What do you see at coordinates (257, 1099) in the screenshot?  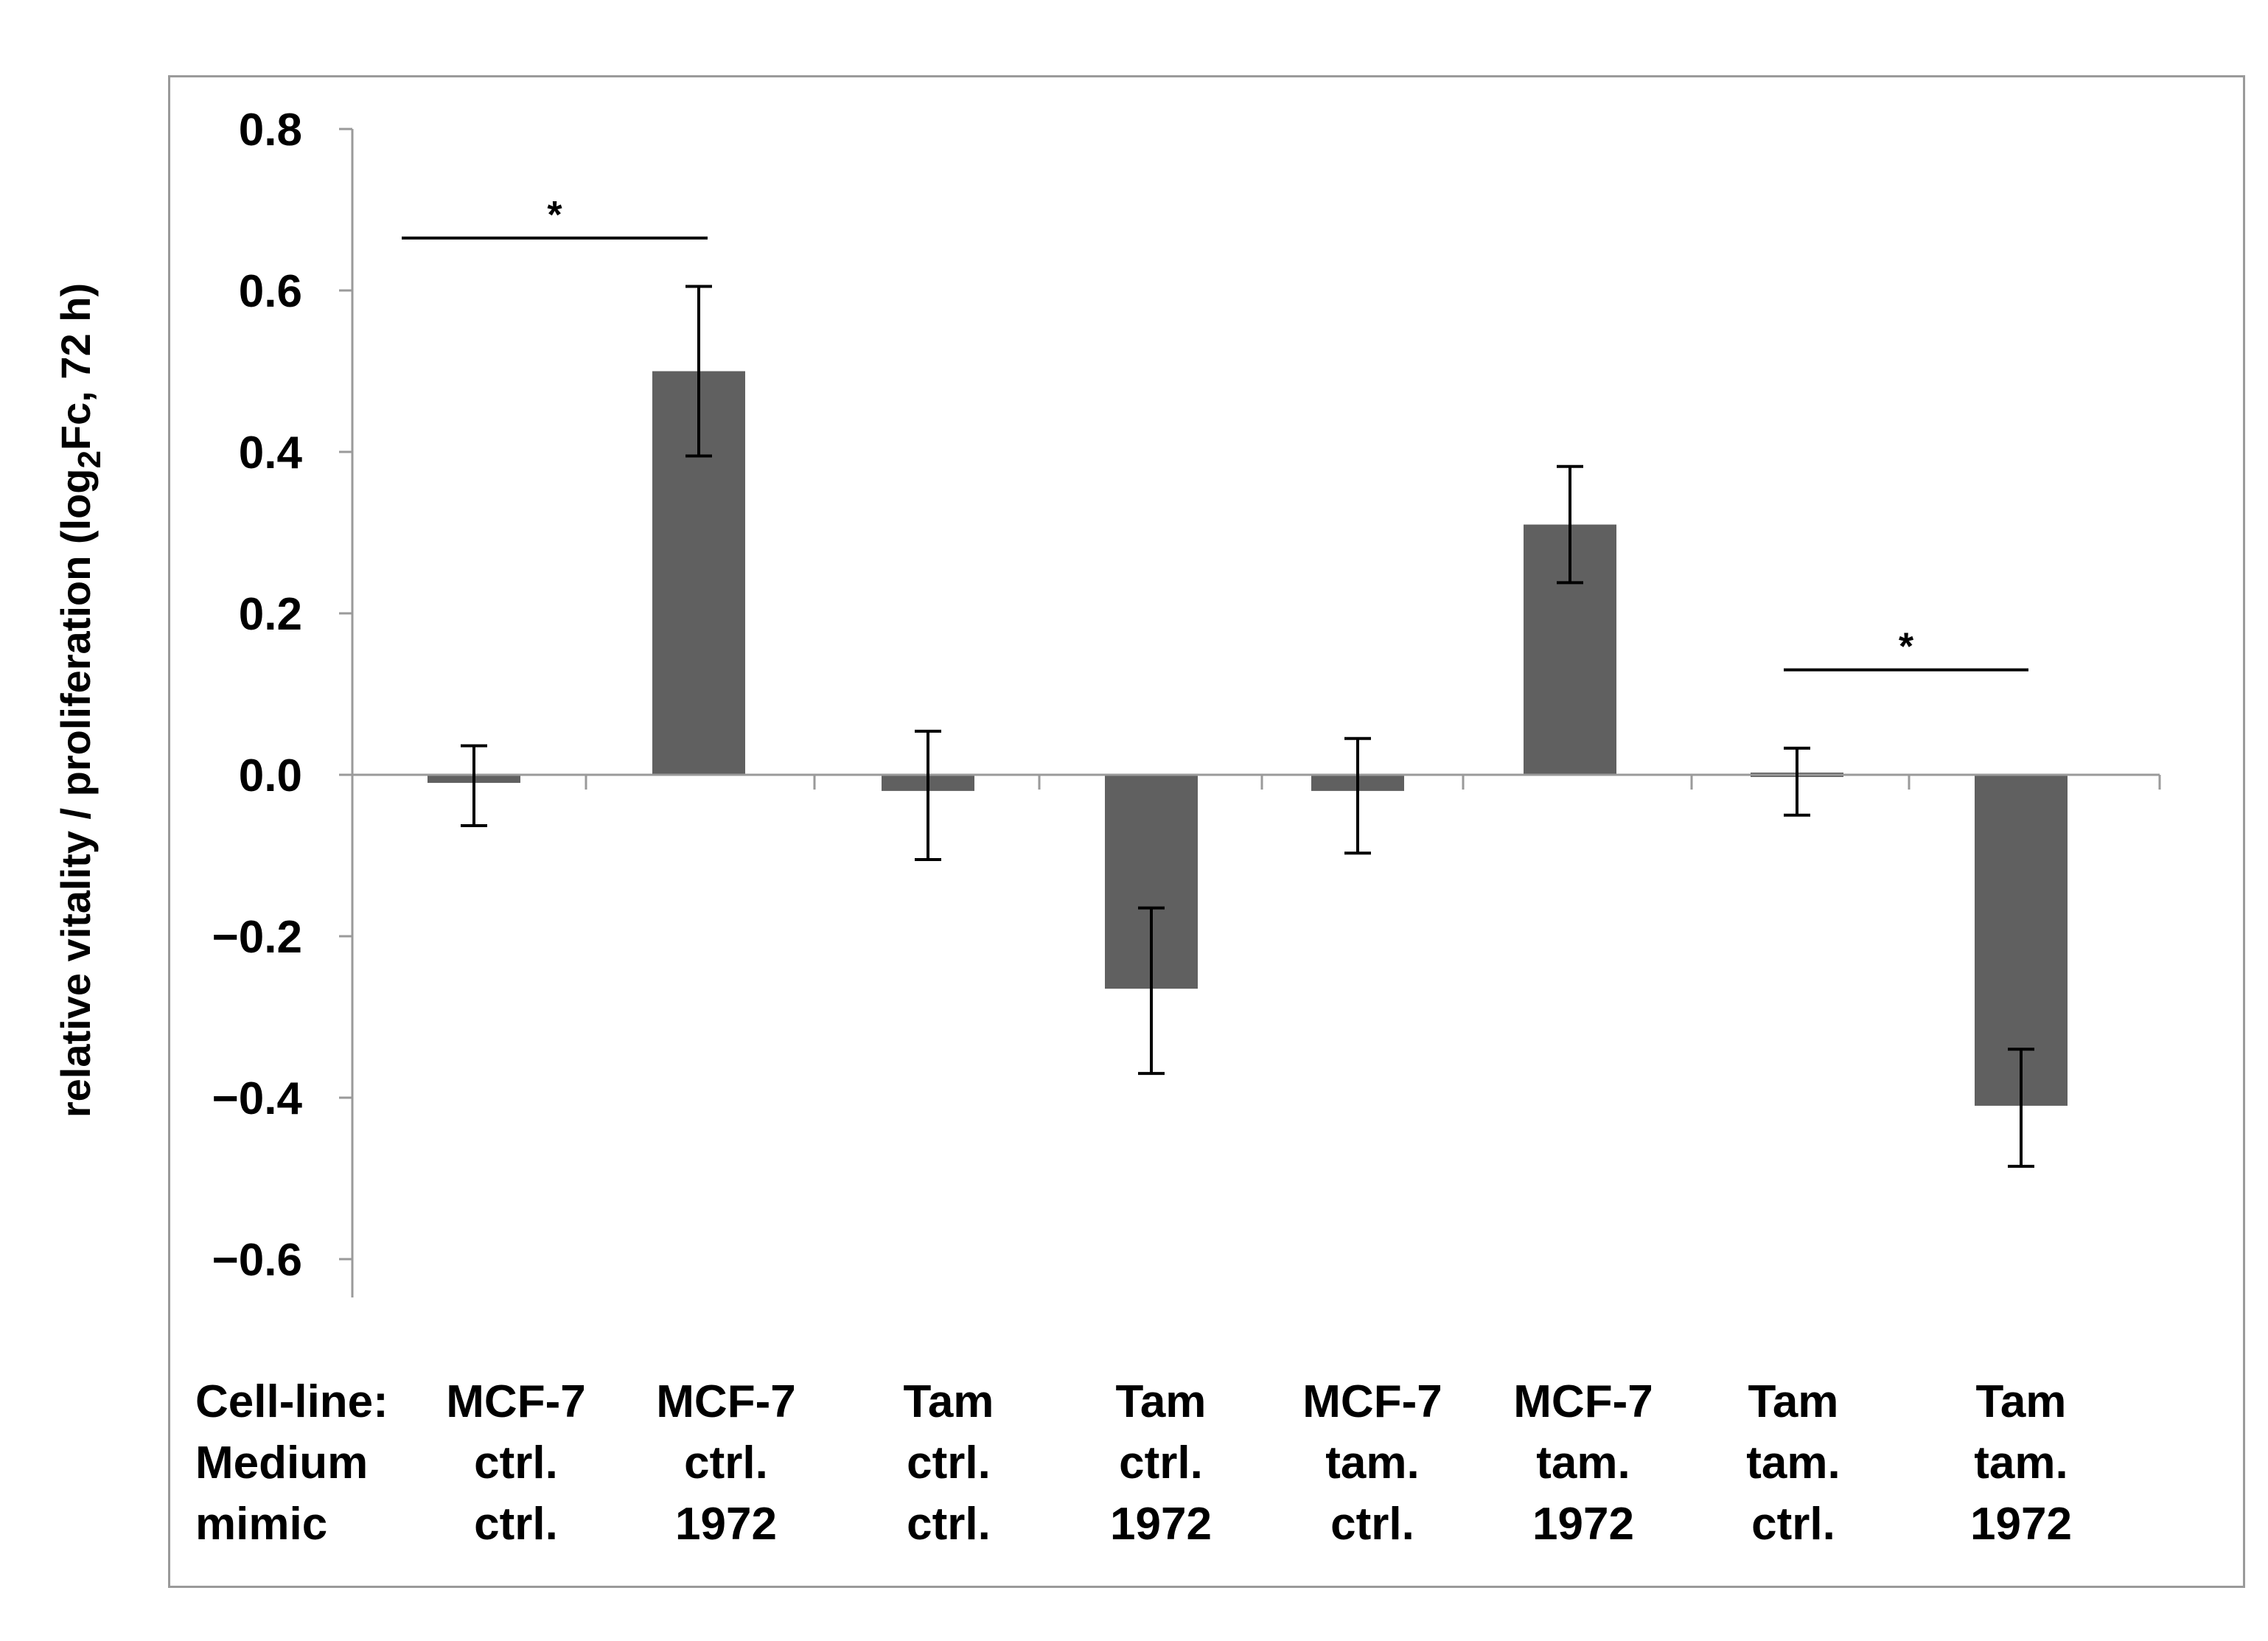 I see `y-tick-label: −0.4` at bounding box center [257, 1099].